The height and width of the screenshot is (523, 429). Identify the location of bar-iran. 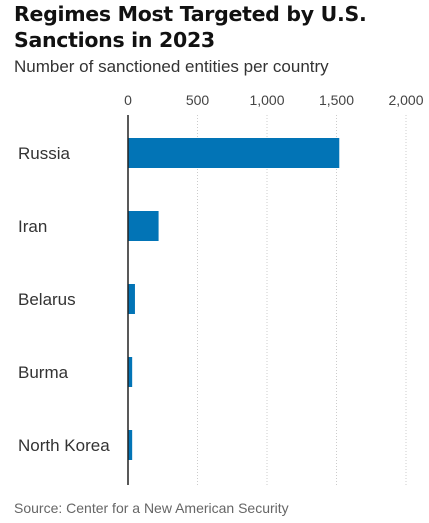
(143, 226).